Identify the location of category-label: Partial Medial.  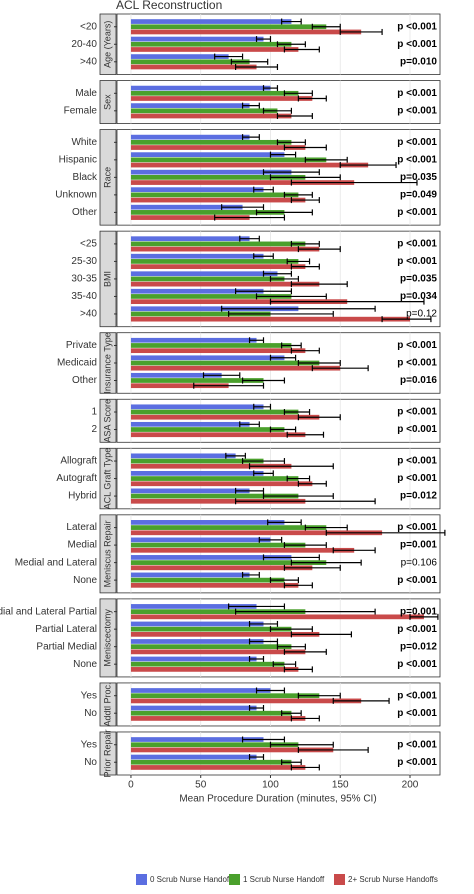
(66, 646).